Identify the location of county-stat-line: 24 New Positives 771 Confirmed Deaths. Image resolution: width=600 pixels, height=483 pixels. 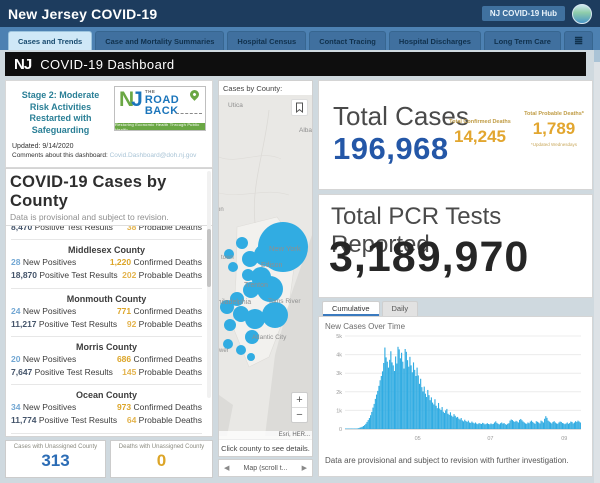
(106, 310).